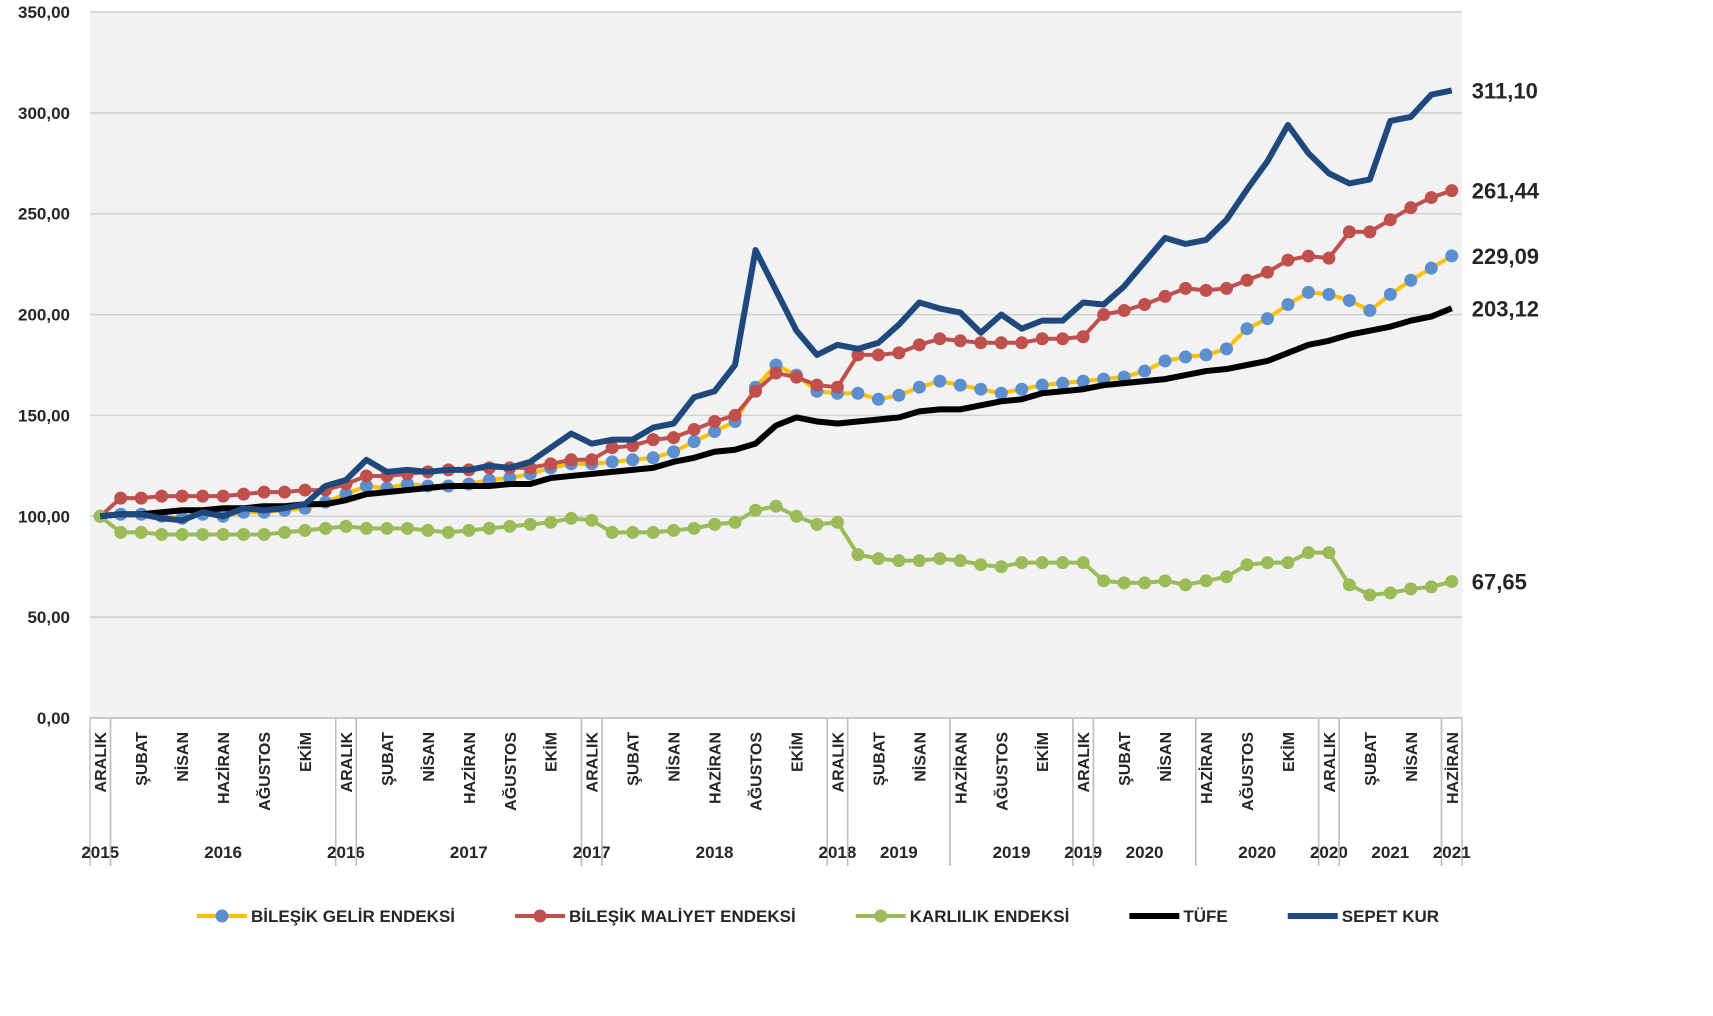 This screenshot has height=1016, width=1713. Describe the element at coordinates (53, 718) in the screenshot. I see `y-tick-label: 0,00` at that location.